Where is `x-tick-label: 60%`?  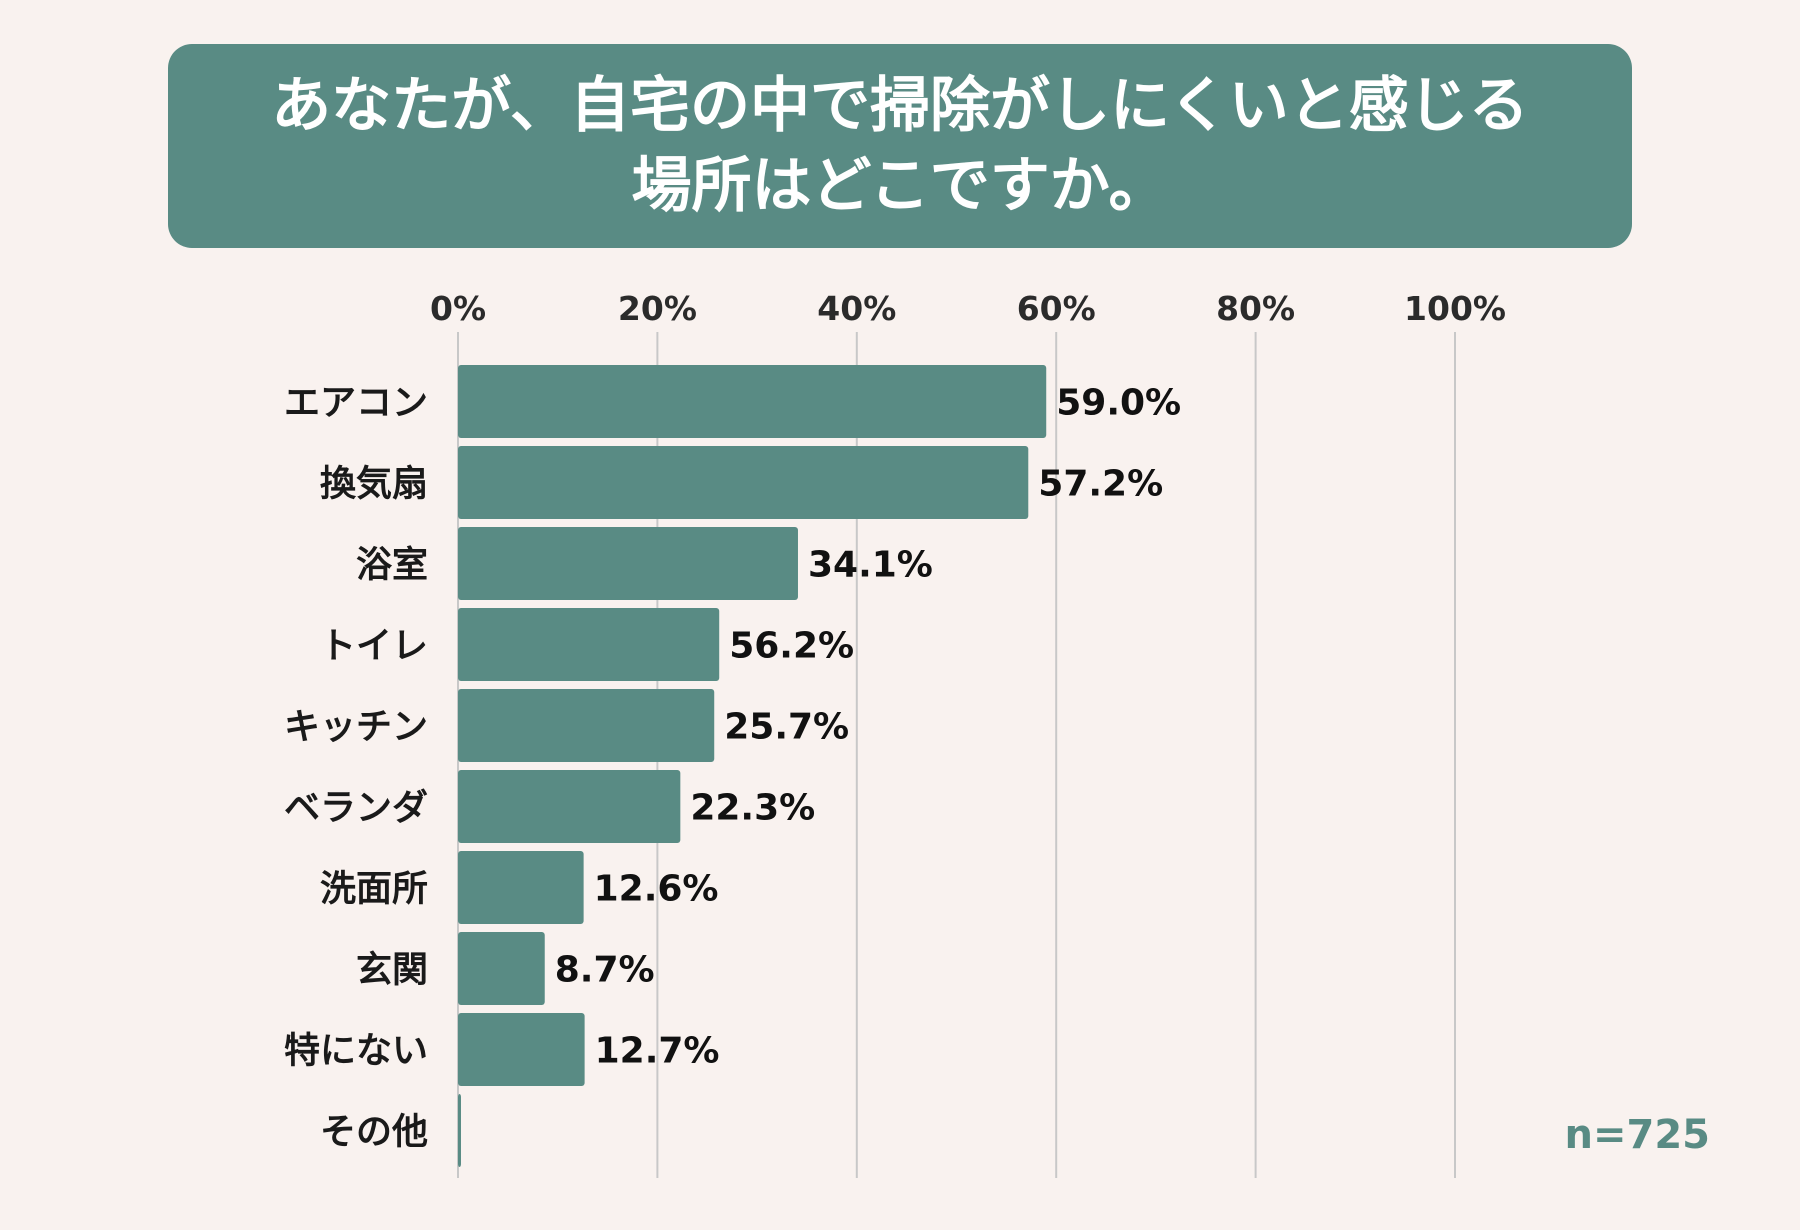
x-tick-label: 60% is located at coordinates (1056, 308).